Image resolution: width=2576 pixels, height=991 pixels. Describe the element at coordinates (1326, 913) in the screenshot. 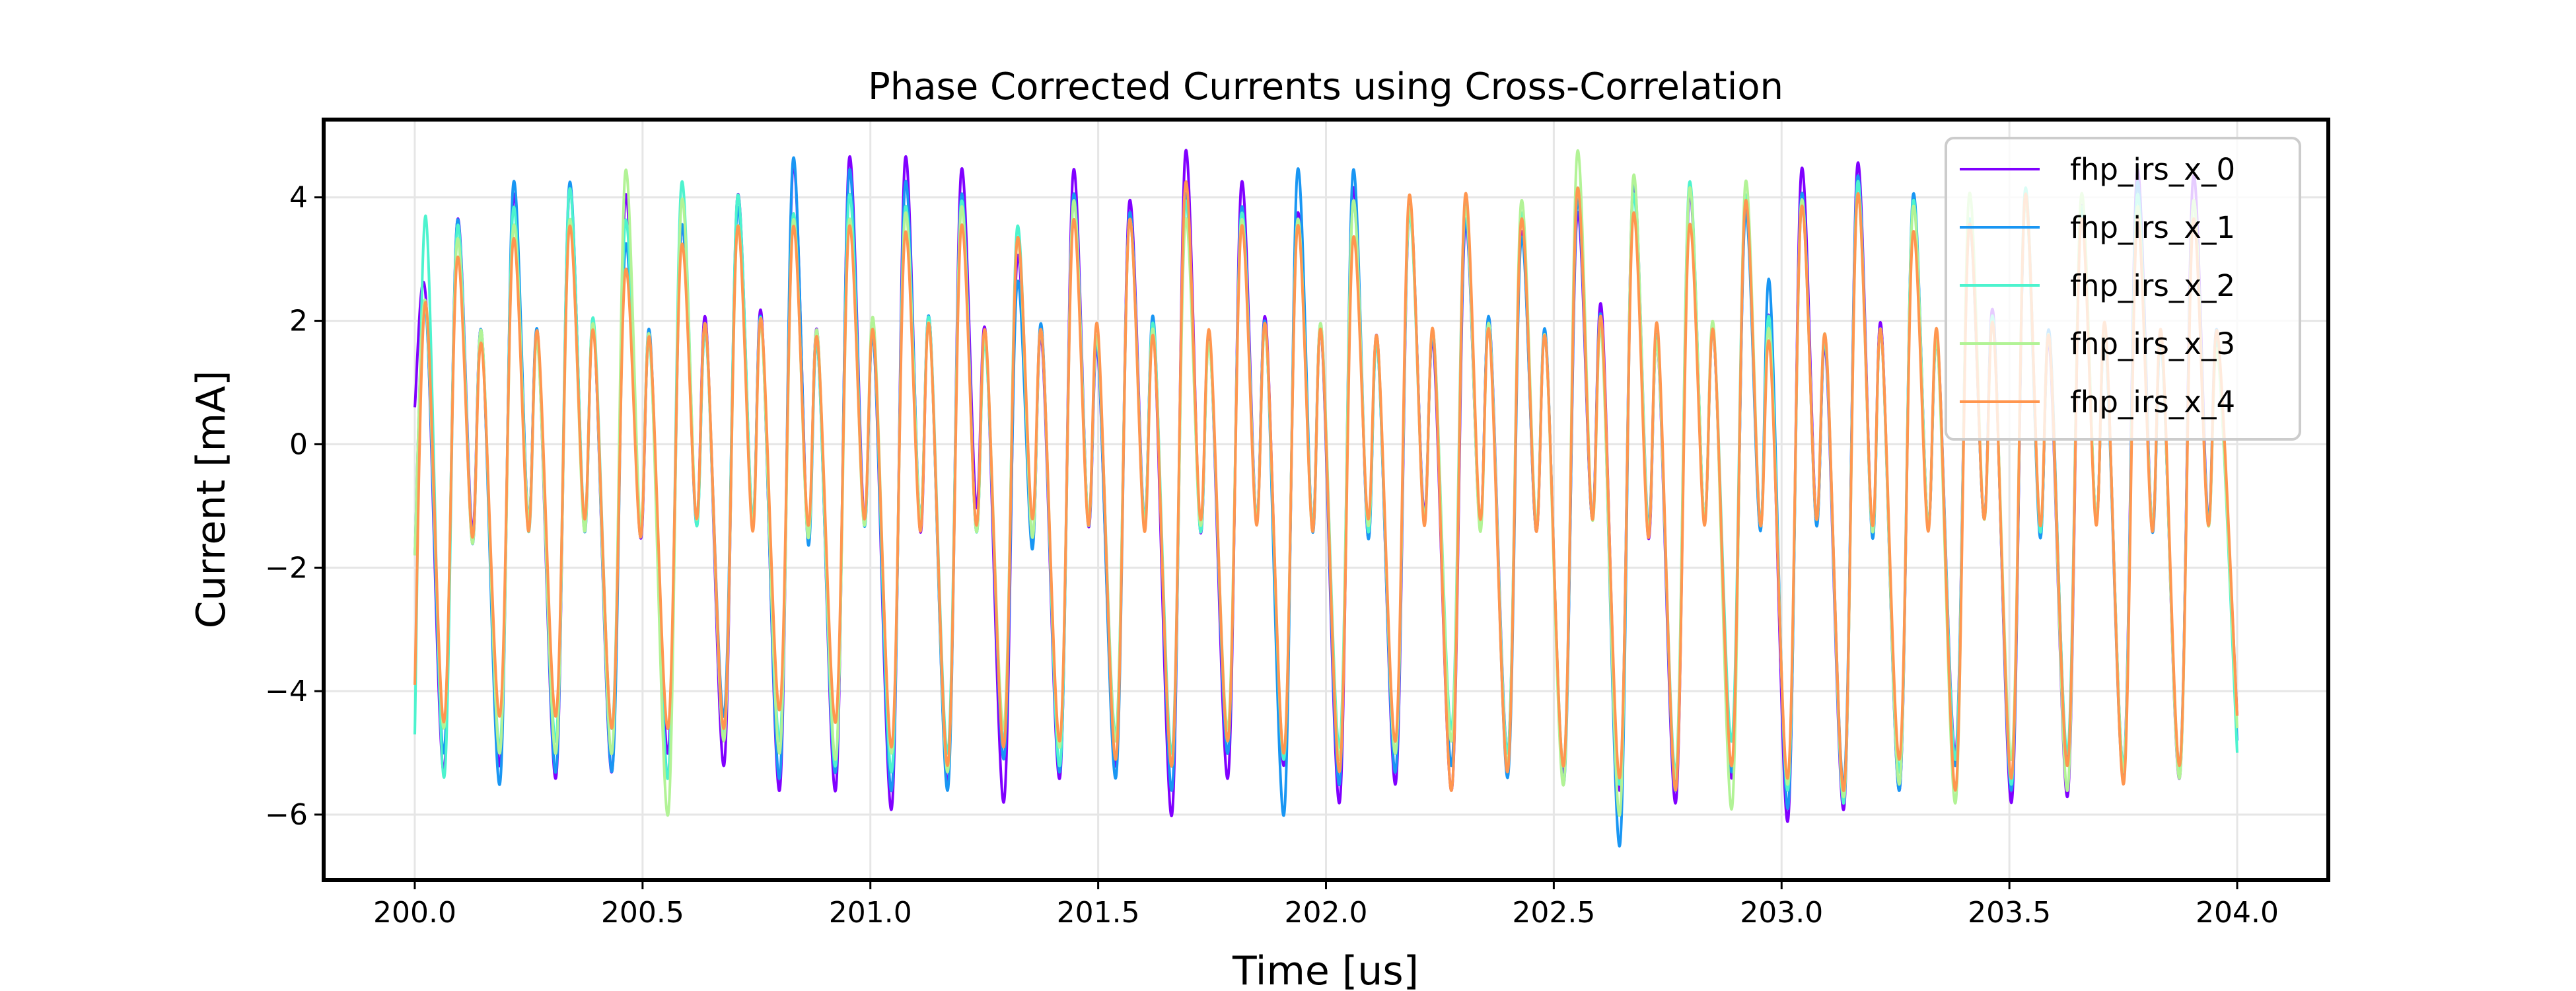

I see `x-tick-label: 202.0` at that location.